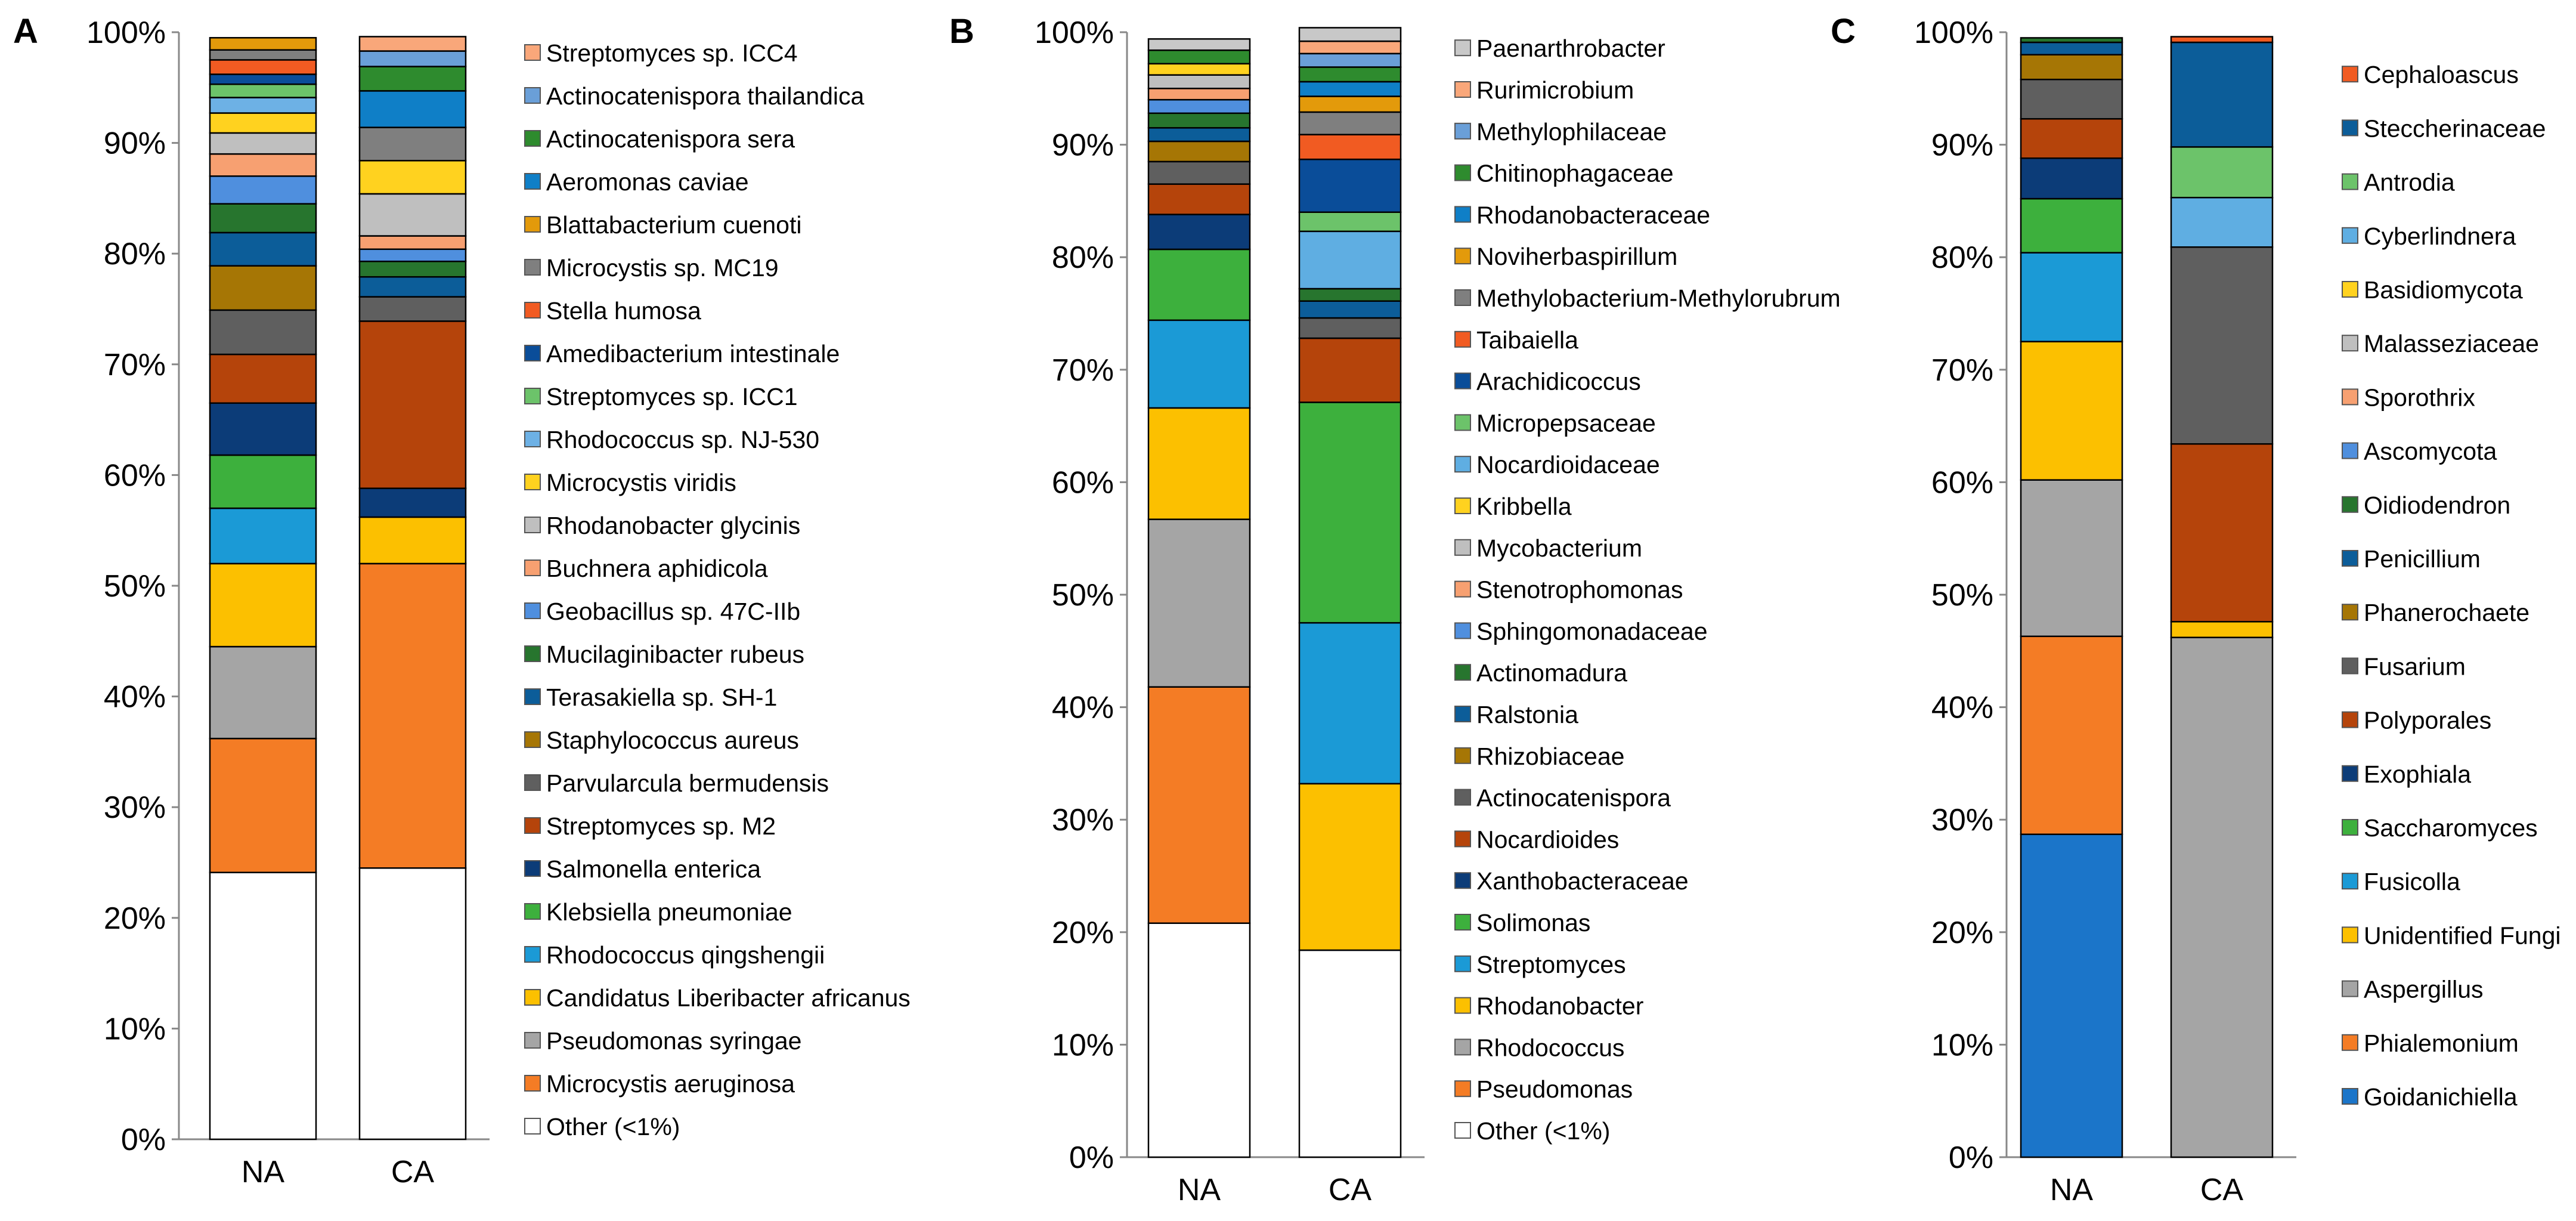 Image resolution: width=2576 pixels, height=1221 pixels. Describe the element at coordinates (2071, 99) in the screenshot. I see `bar-segment-na-fusarium` at that location.